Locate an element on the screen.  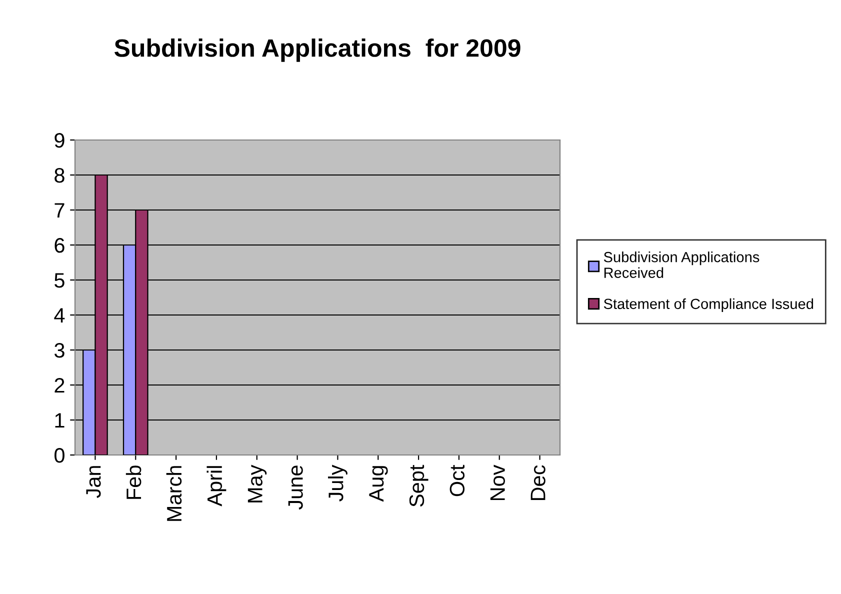
legend-label: Statement of Compliance Issued is located at coordinates (709, 305).